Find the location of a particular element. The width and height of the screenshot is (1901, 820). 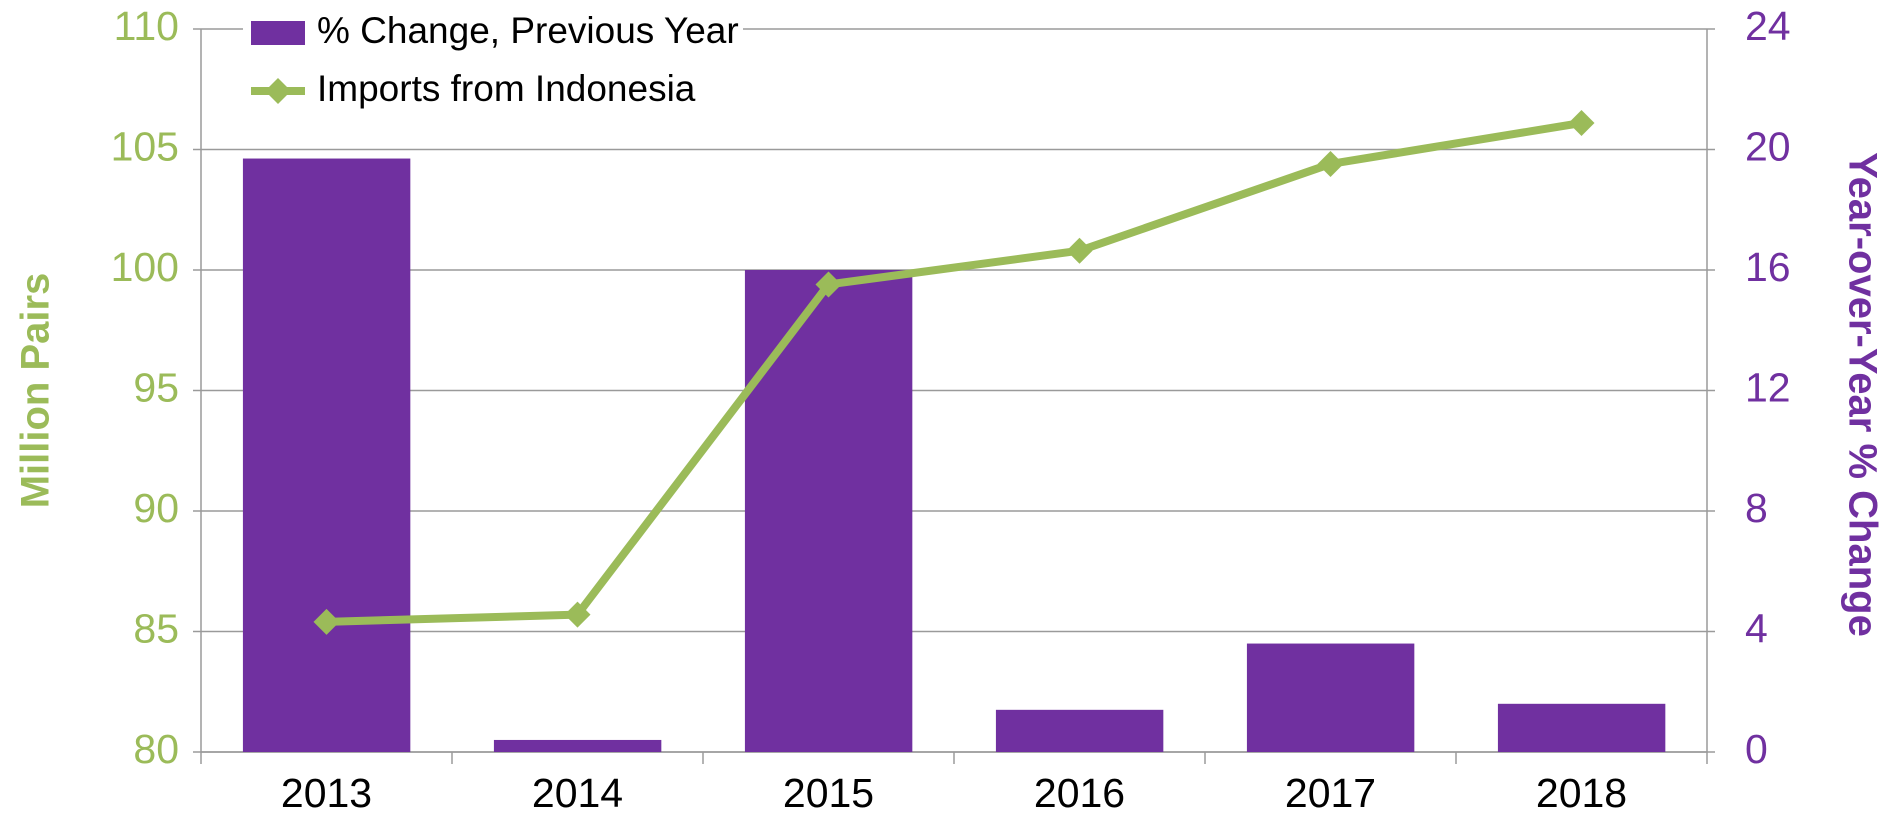

y-tick-label: 100 is located at coordinates (145, 267).